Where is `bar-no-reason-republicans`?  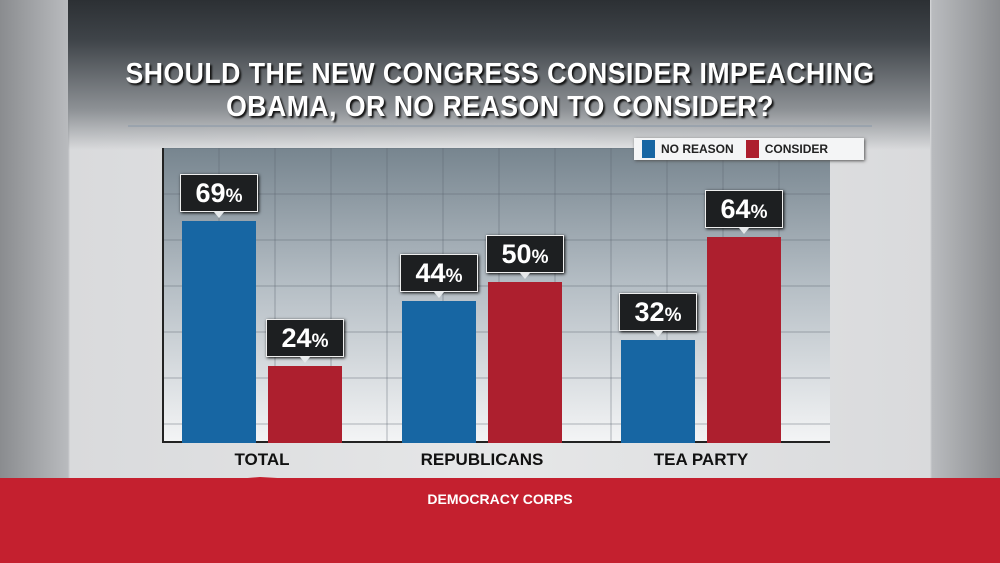 bar-no-reason-republicans is located at coordinates (439, 372).